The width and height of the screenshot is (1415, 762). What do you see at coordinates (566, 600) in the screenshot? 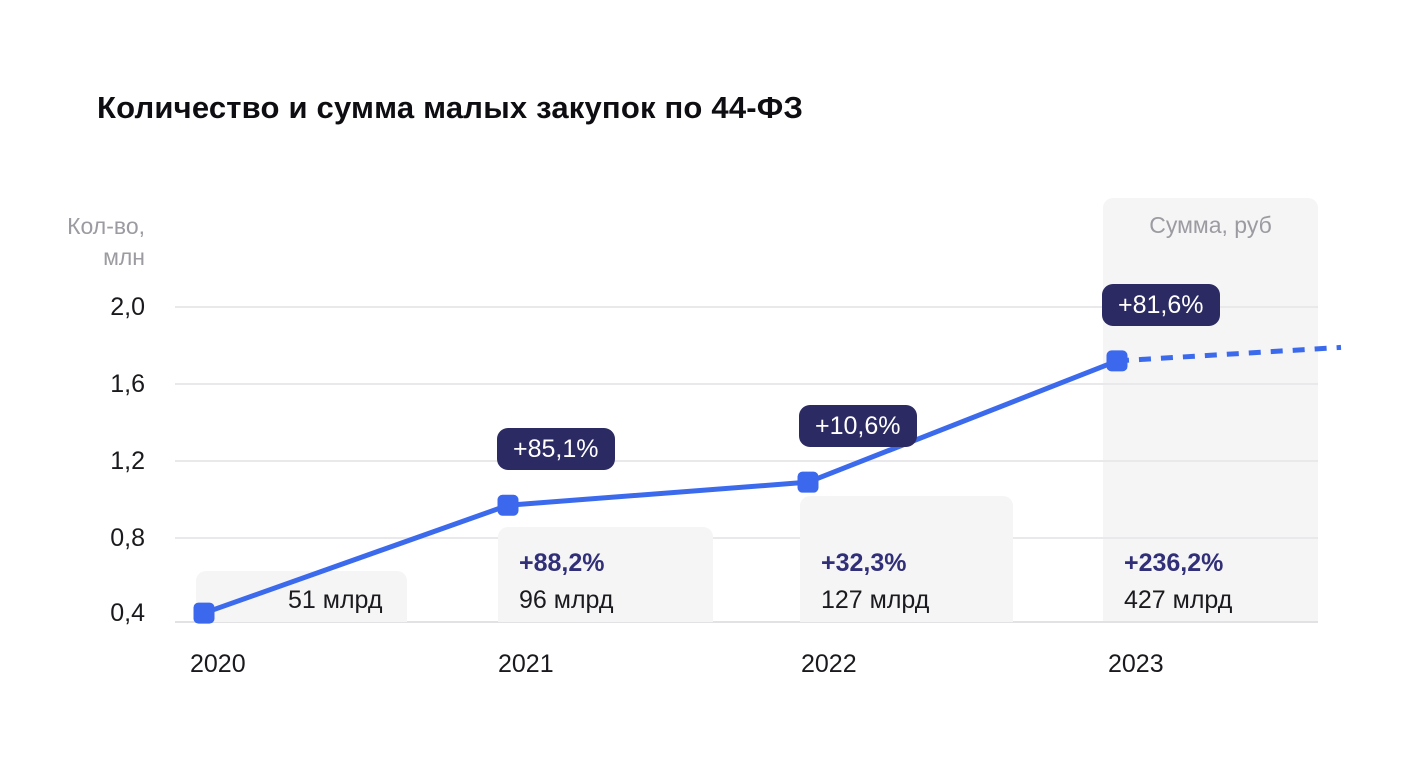
I see `sum-value-2021: 96 млрд` at bounding box center [566, 600].